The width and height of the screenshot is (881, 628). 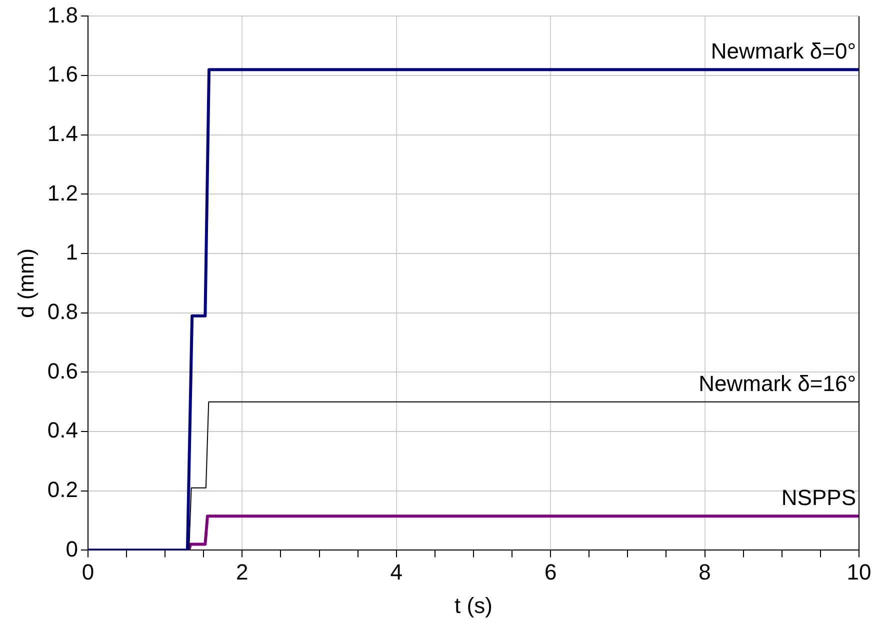 What do you see at coordinates (62, 430) in the screenshot?
I see `y-tick-label: 0.4` at bounding box center [62, 430].